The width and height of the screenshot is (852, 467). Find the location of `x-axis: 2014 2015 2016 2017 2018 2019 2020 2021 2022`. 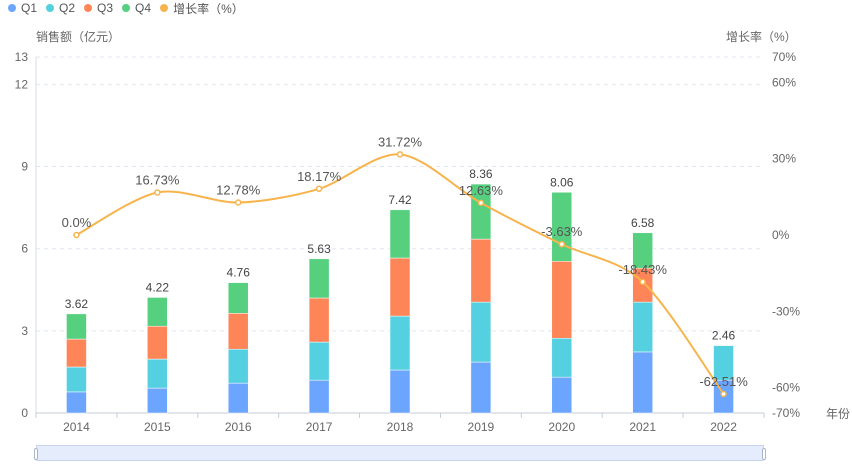

x-axis: 2014 2015 2016 2017 2018 2019 2020 2021 2022 is located at coordinates (400, 423).